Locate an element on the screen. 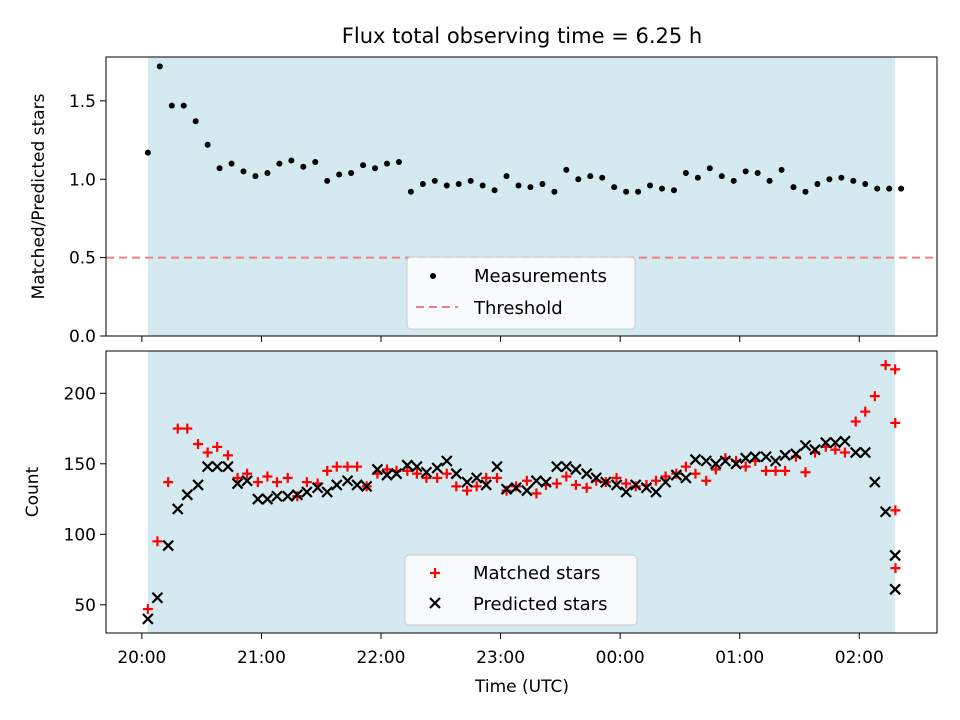 This screenshot has height=720, width=960. top-legend-box is located at coordinates (521, 293).